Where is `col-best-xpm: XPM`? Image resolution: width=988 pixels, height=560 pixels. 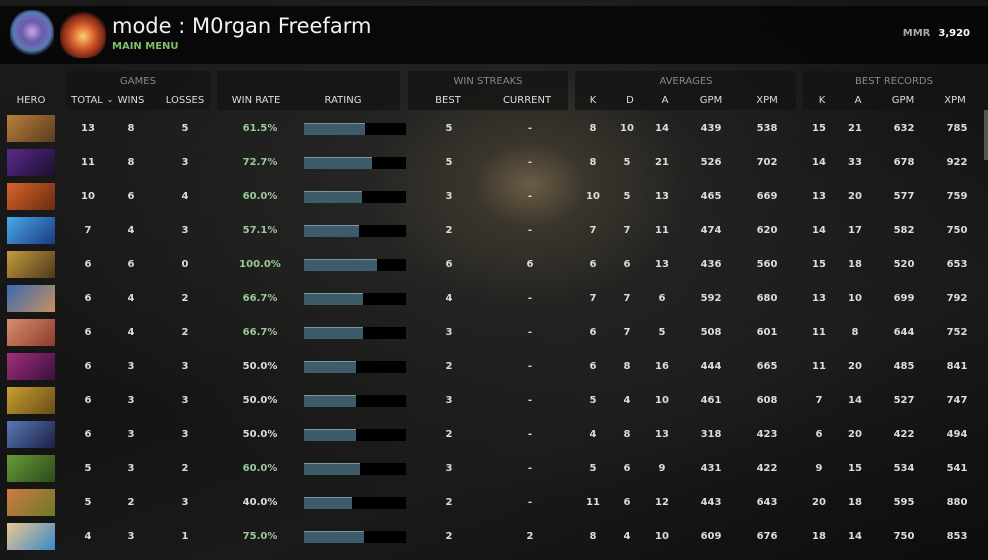
col-best-xpm: XPM is located at coordinates (955, 100).